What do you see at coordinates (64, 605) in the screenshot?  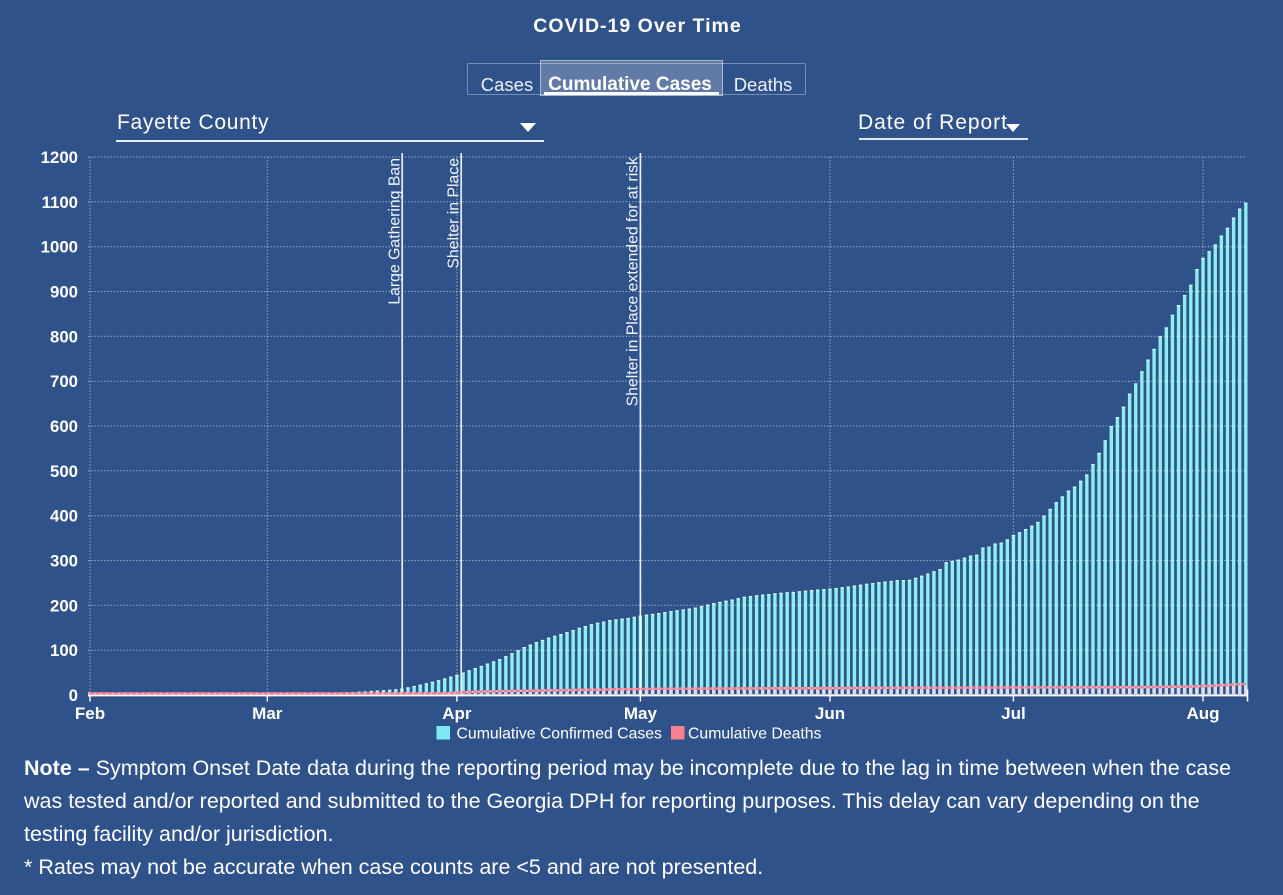 I see `svg-text: 200` at bounding box center [64, 605].